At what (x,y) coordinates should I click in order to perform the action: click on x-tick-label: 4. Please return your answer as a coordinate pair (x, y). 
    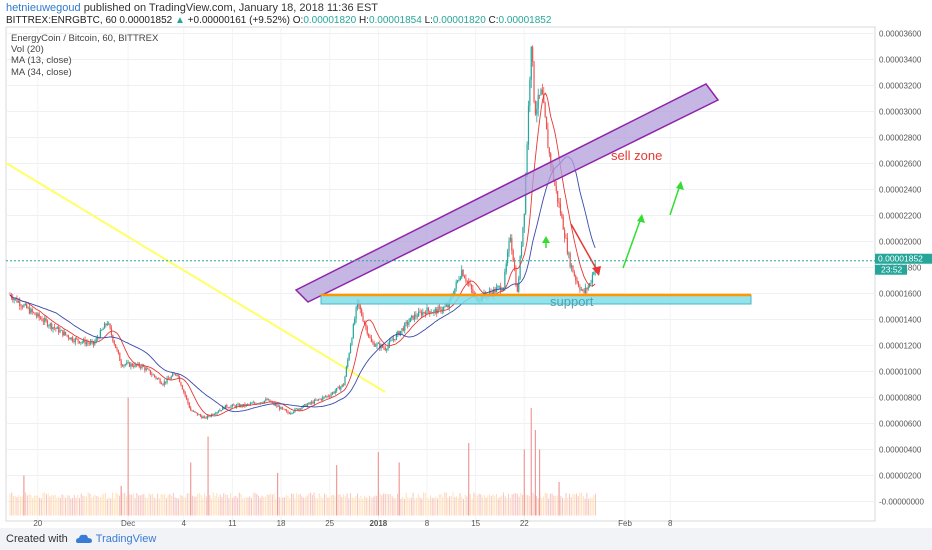
    Looking at the image, I should click on (184, 523).